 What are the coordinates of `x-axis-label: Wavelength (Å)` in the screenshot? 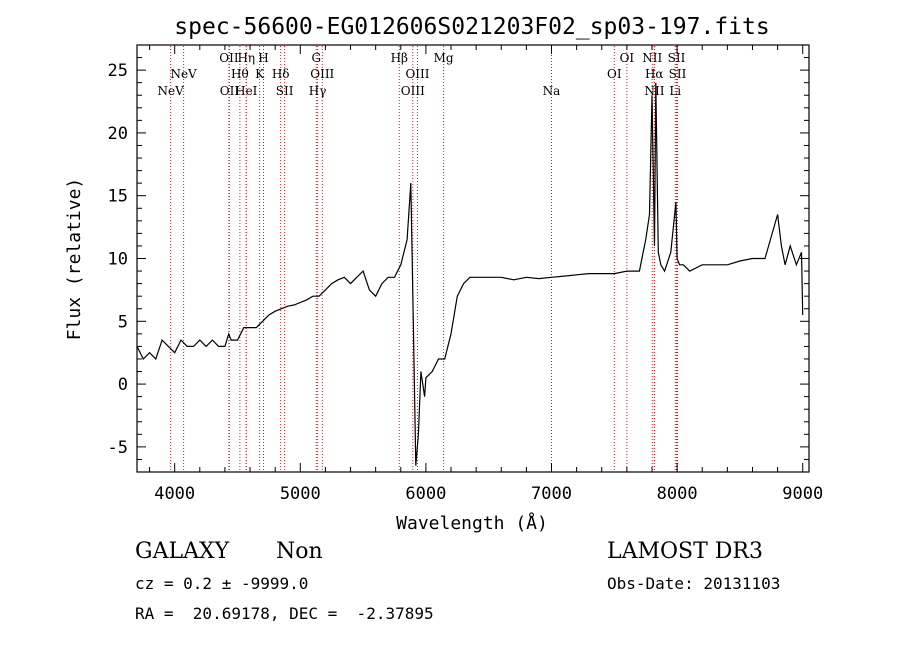 It's located at (472, 523).